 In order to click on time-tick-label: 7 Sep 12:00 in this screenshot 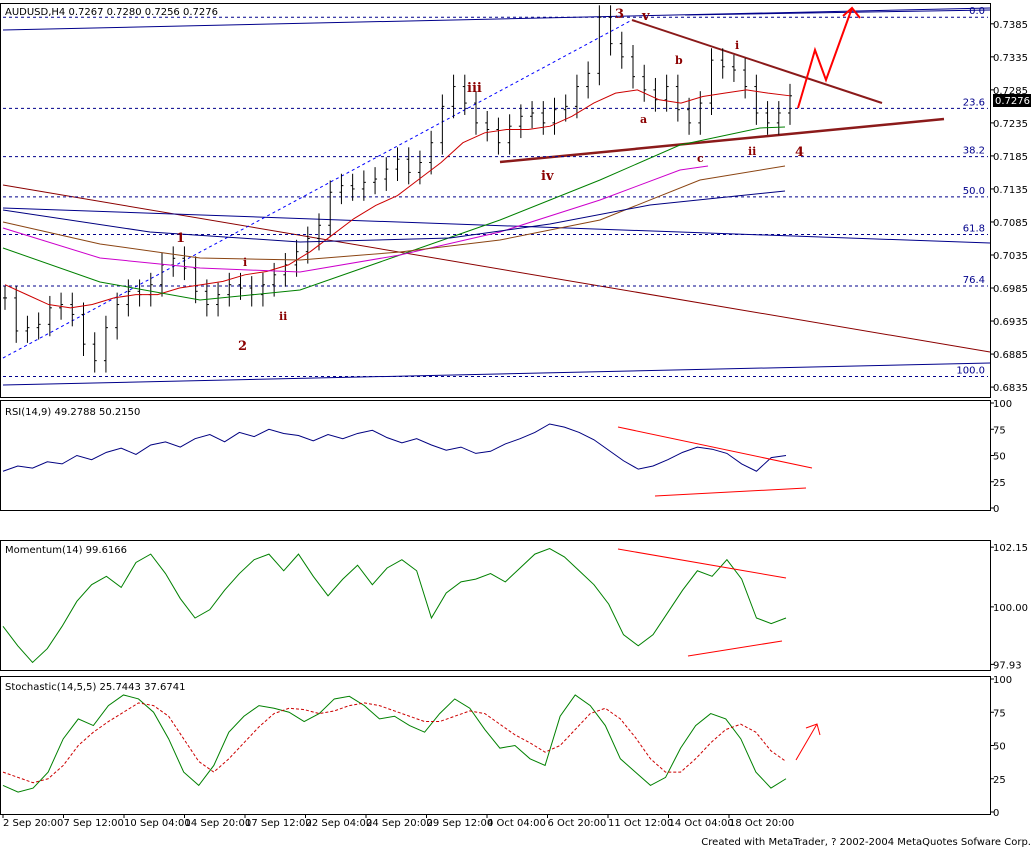, I will do `click(94, 823)`.